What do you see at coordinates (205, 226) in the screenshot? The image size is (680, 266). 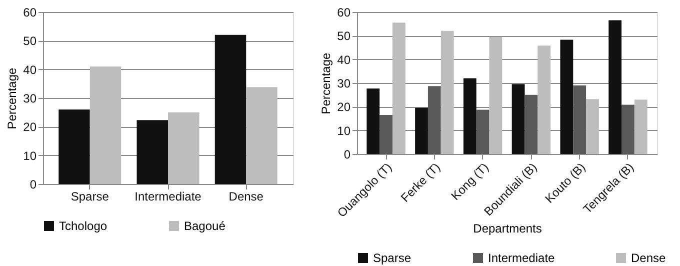 I see `legend-label: Bagoué` at bounding box center [205, 226].